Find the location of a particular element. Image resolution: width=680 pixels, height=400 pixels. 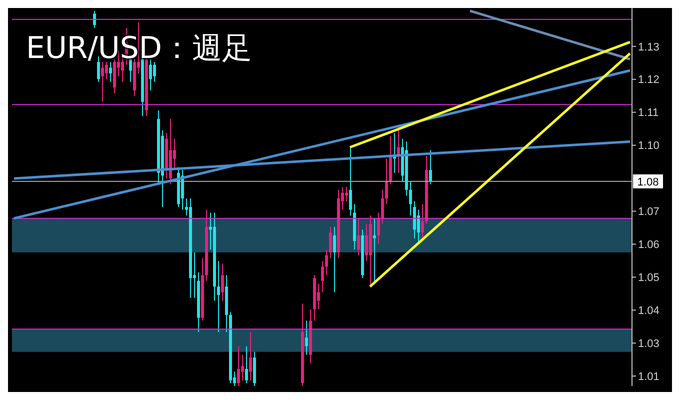

y-tick-label: 1.07 is located at coordinates (649, 212).